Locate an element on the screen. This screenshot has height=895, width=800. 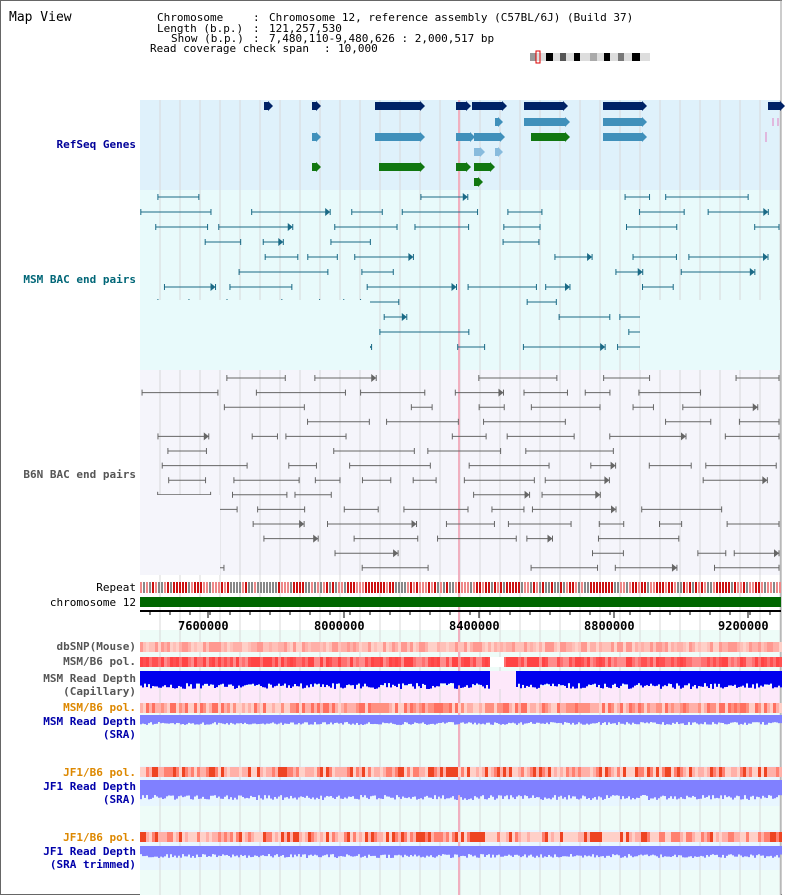
msm-bac-end-pairs-label: MSM BAC end pairs is located at coordinates (79, 279).